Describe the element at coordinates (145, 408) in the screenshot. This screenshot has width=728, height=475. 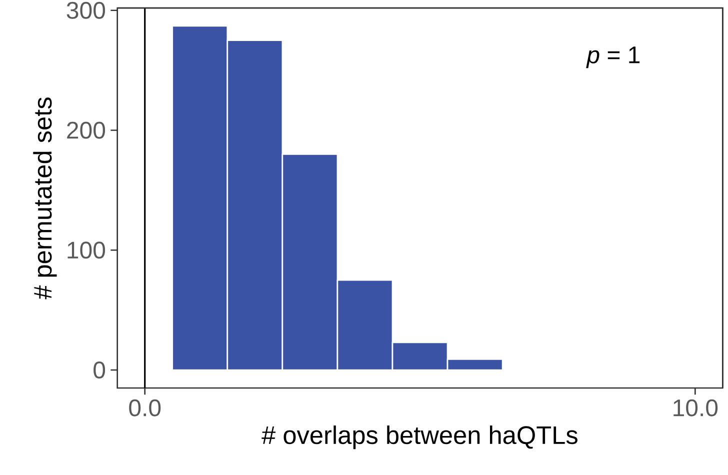
I see `x-tick-label: 0.0` at that location.